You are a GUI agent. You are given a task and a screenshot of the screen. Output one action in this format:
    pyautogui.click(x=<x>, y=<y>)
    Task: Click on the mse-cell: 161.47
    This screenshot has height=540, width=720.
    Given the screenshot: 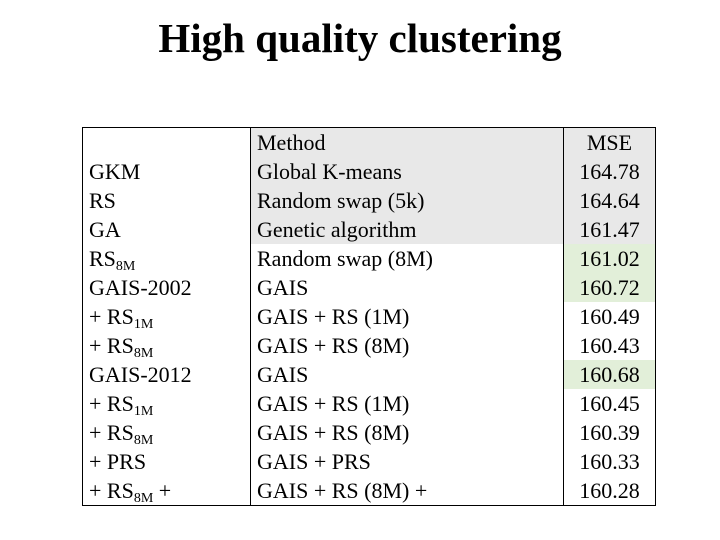 What is the action you would take?
    pyautogui.click(x=609, y=229)
    